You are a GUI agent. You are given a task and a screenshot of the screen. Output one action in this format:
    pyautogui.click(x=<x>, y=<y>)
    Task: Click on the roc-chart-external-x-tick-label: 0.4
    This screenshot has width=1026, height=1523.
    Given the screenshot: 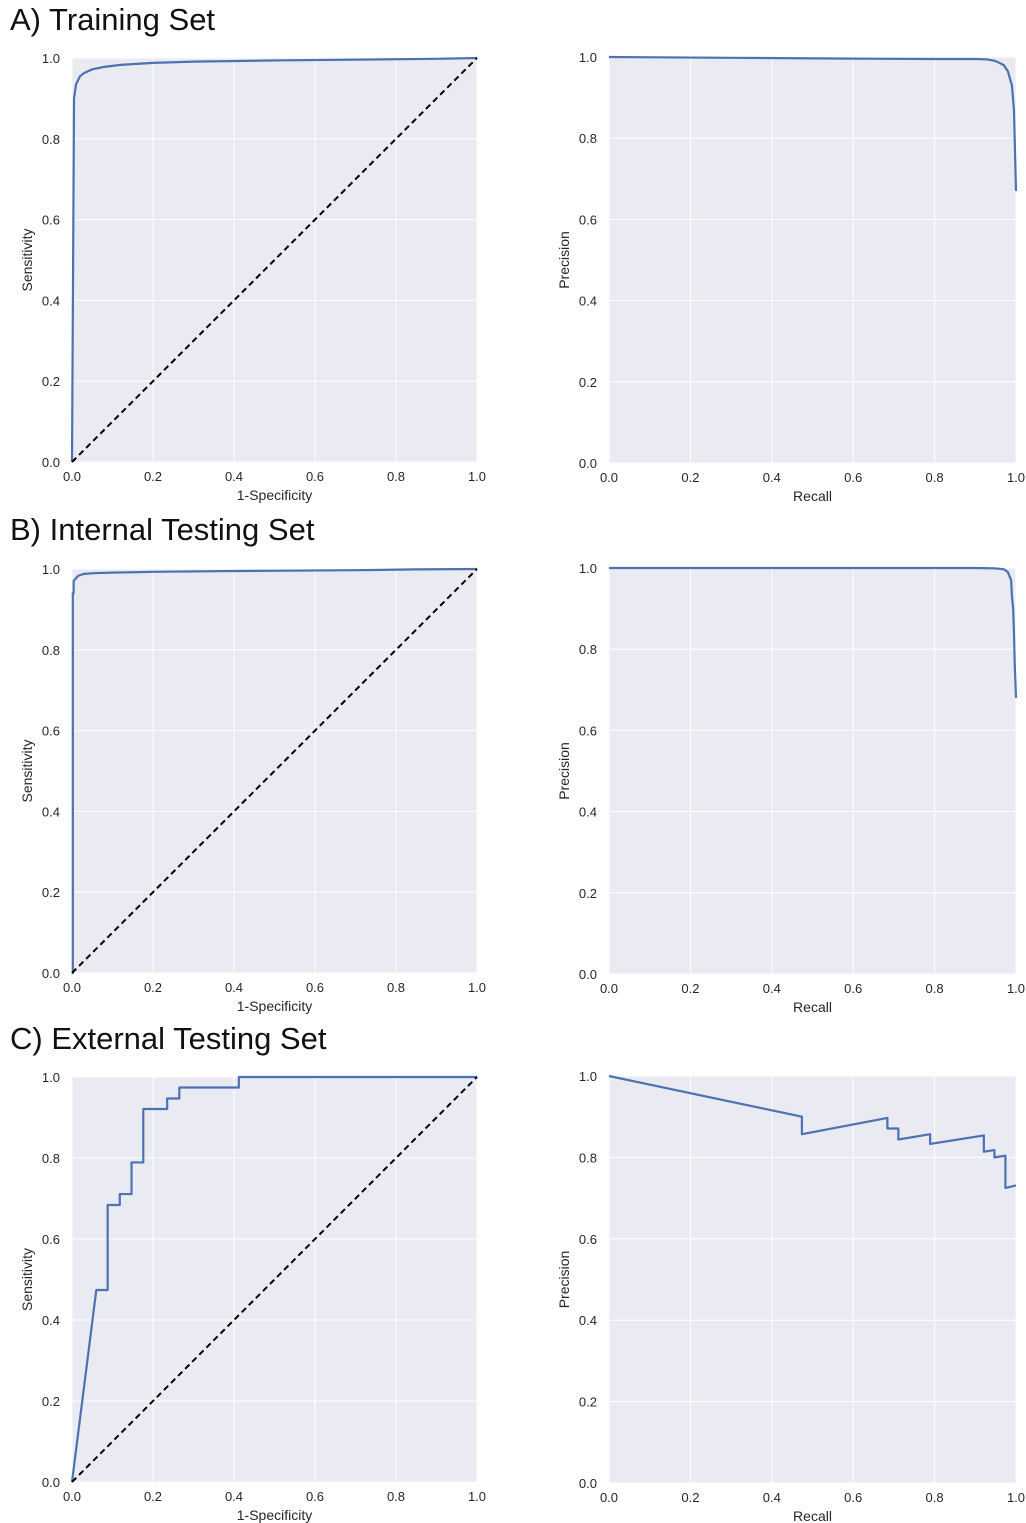 What is the action you would take?
    pyautogui.click(x=234, y=1496)
    